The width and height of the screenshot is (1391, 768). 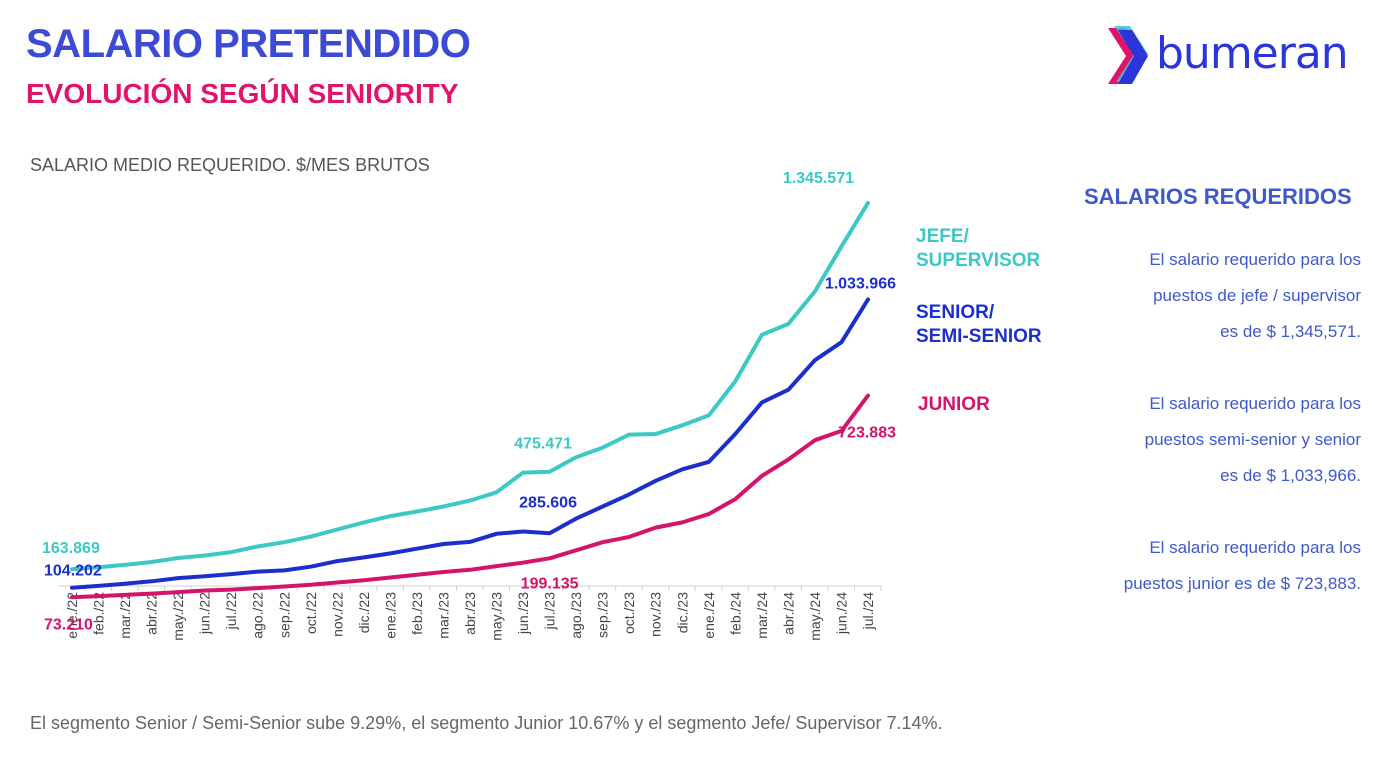 What do you see at coordinates (978, 260) in the screenshot?
I see `legend-jefe-line-2: SUPERVISOR` at bounding box center [978, 260].